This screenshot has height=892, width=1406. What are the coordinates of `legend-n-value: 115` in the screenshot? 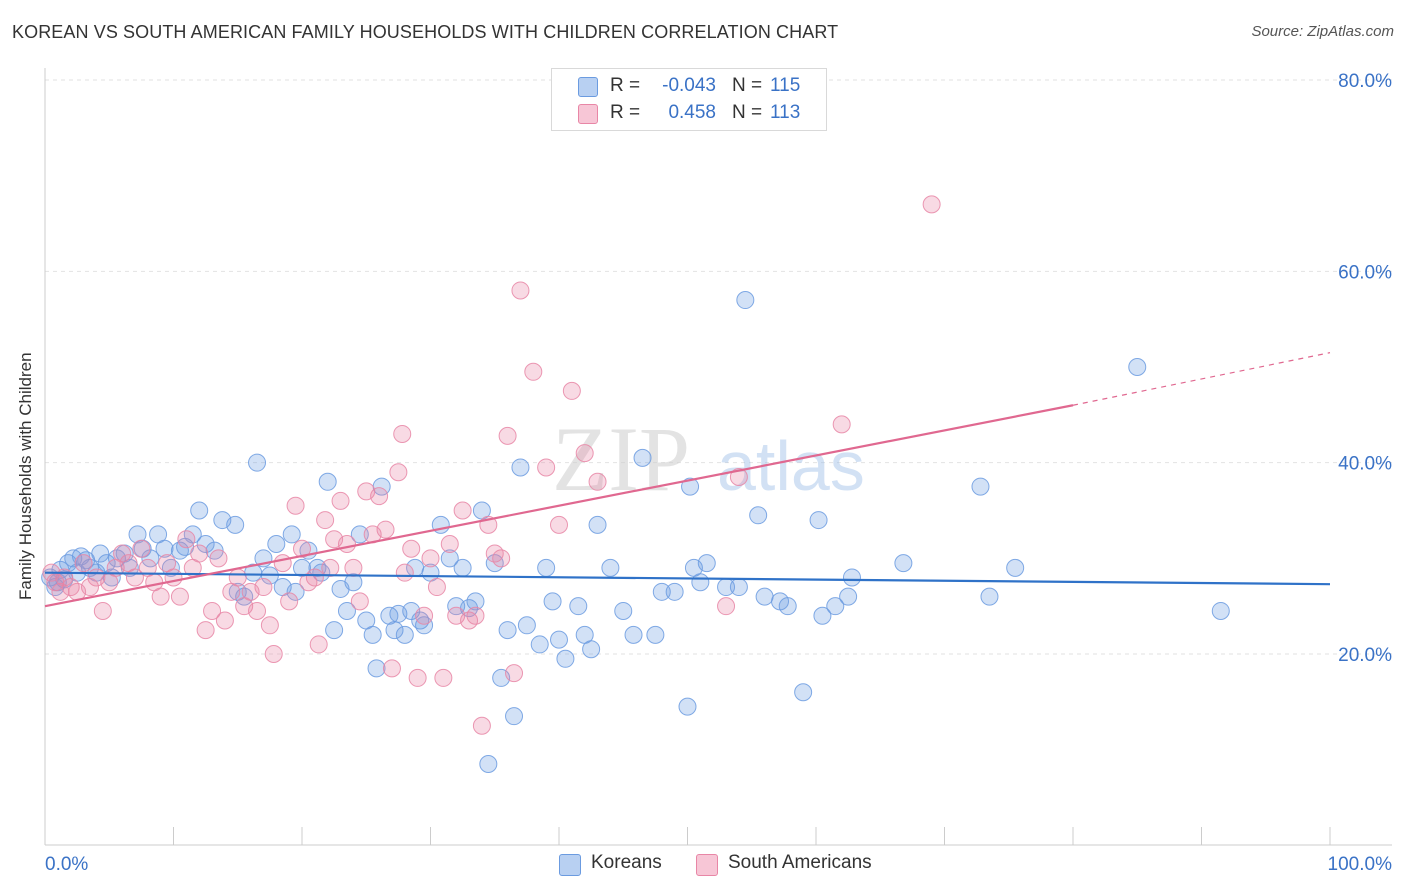 It's located at (785, 85).